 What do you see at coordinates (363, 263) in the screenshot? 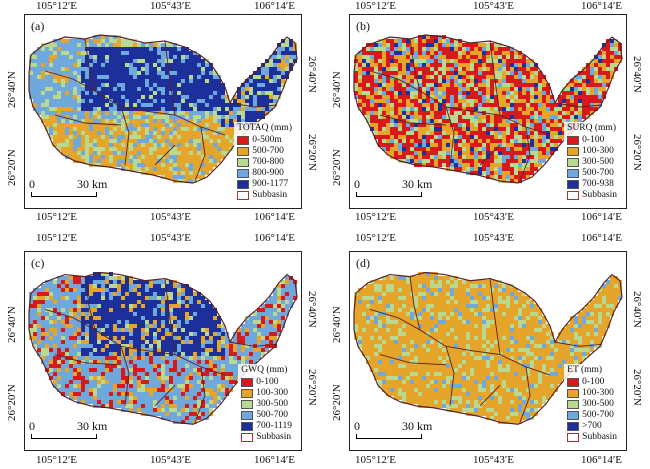
I see `panel-label: (d)` at bounding box center [363, 263].